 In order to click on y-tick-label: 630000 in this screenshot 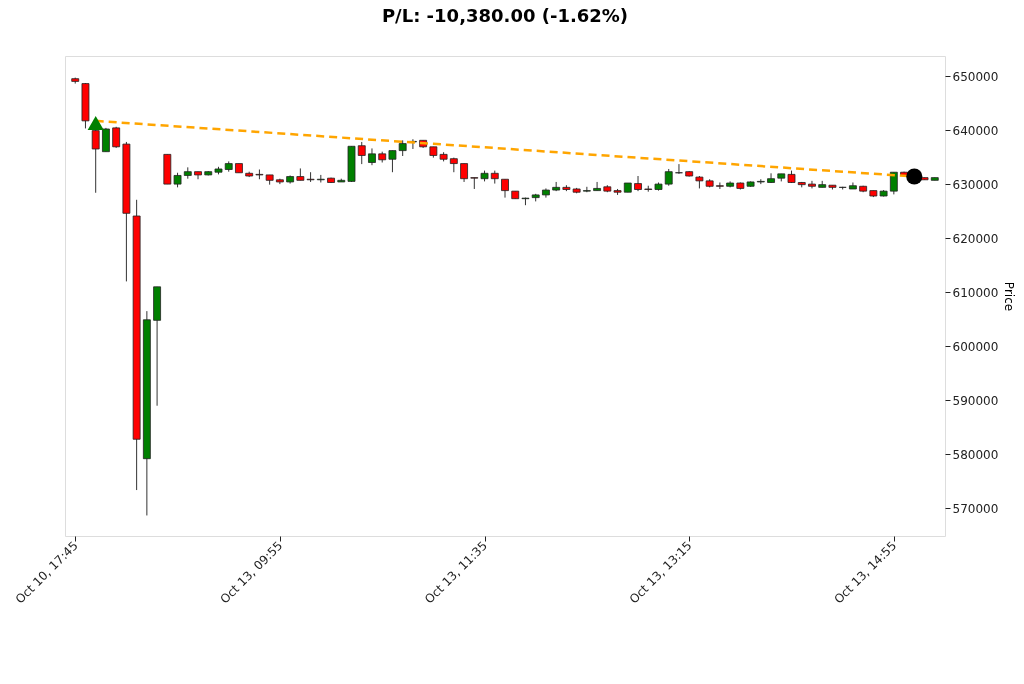, I will do `click(975, 184)`.